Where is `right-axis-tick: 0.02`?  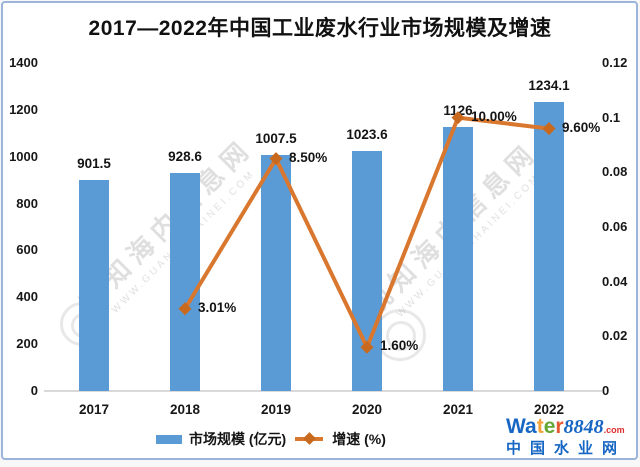 right-axis-tick: 0.02 is located at coordinates (615, 336).